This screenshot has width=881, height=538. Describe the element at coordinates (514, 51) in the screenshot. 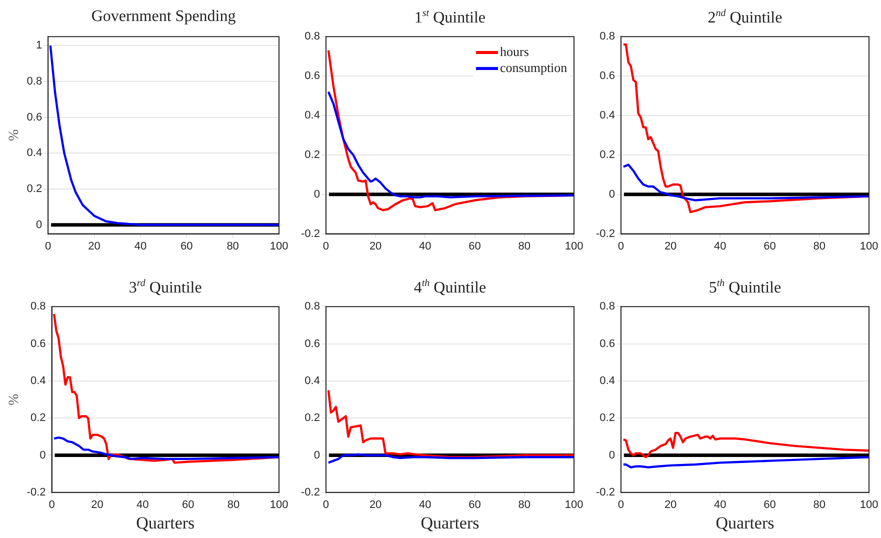

I see `legend-label: hours` at that location.